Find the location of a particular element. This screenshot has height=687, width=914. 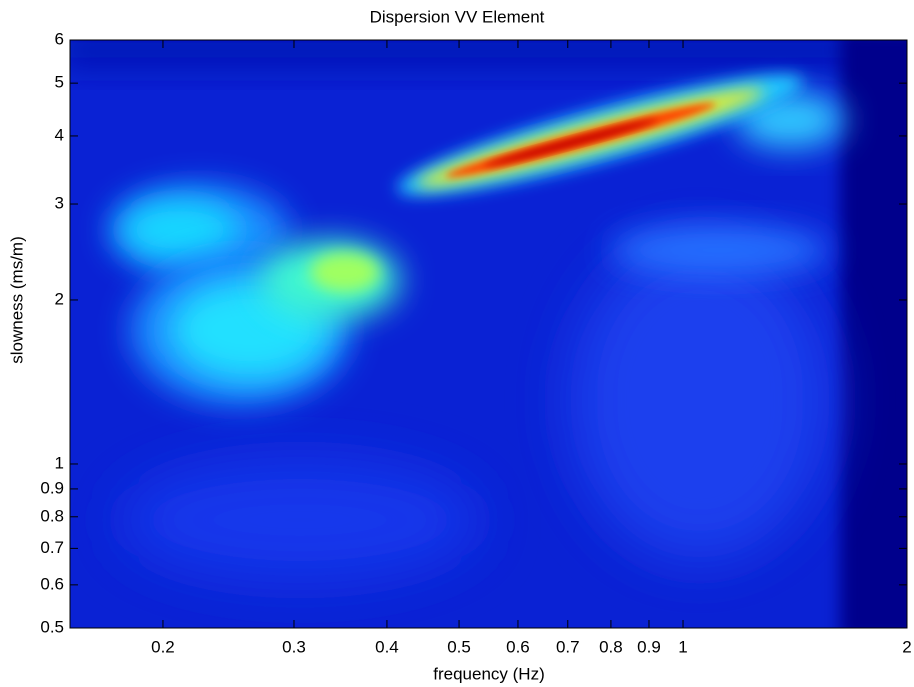

y-tick-label: 5 is located at coordinates (59, 82).